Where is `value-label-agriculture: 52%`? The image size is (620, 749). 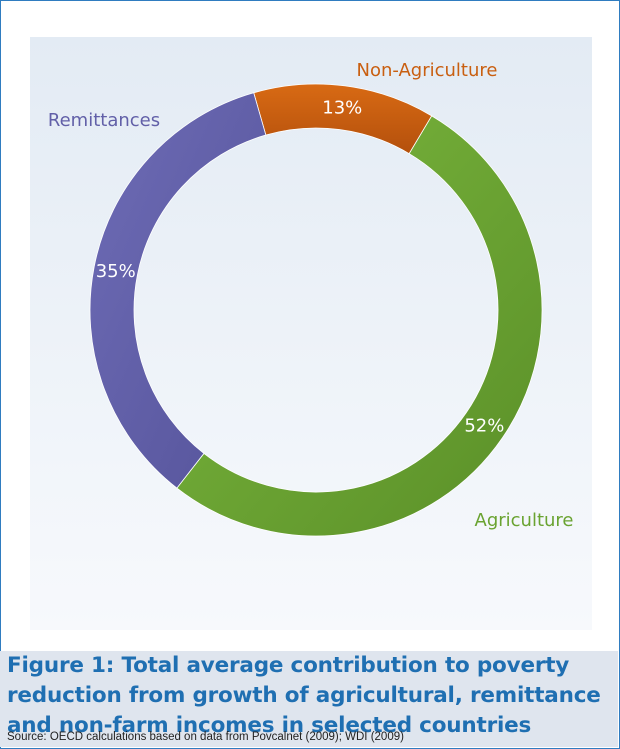 value-label-agriculture: 52% is located at coordinates (484, 425).